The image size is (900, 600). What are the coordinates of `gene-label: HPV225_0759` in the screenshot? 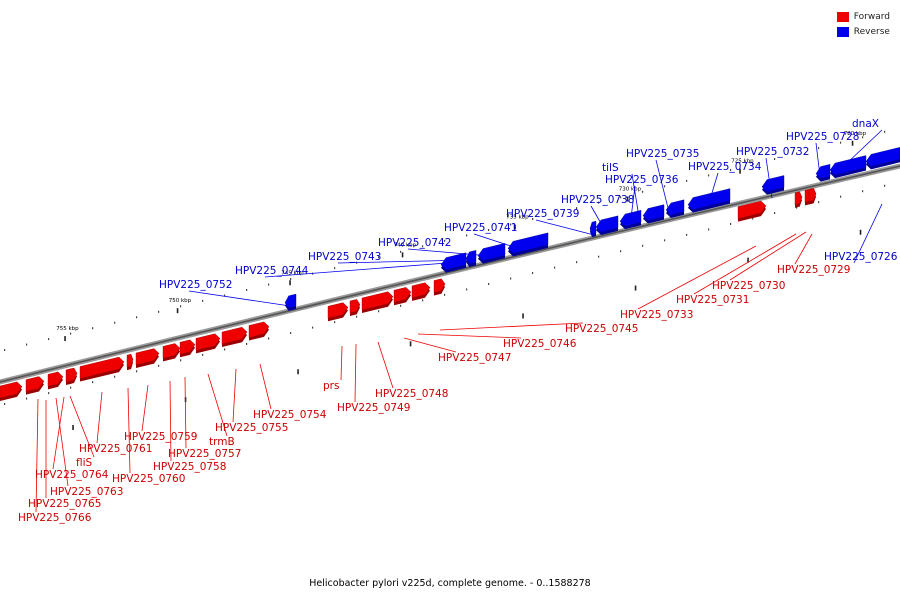 It's located at (160, 437).